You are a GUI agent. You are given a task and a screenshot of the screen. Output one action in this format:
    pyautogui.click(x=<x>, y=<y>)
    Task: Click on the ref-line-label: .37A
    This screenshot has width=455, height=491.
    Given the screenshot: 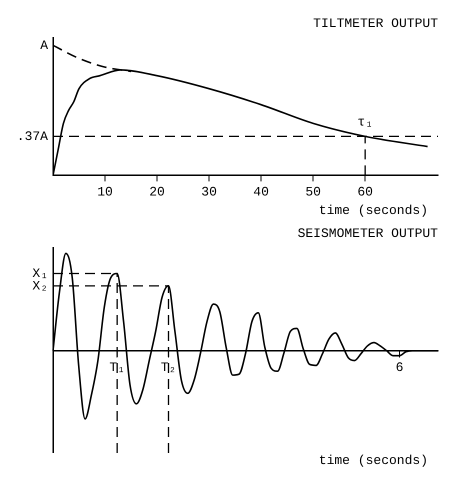 What is the action you would take?
    pyautogui.click(x=32, y=136)
    